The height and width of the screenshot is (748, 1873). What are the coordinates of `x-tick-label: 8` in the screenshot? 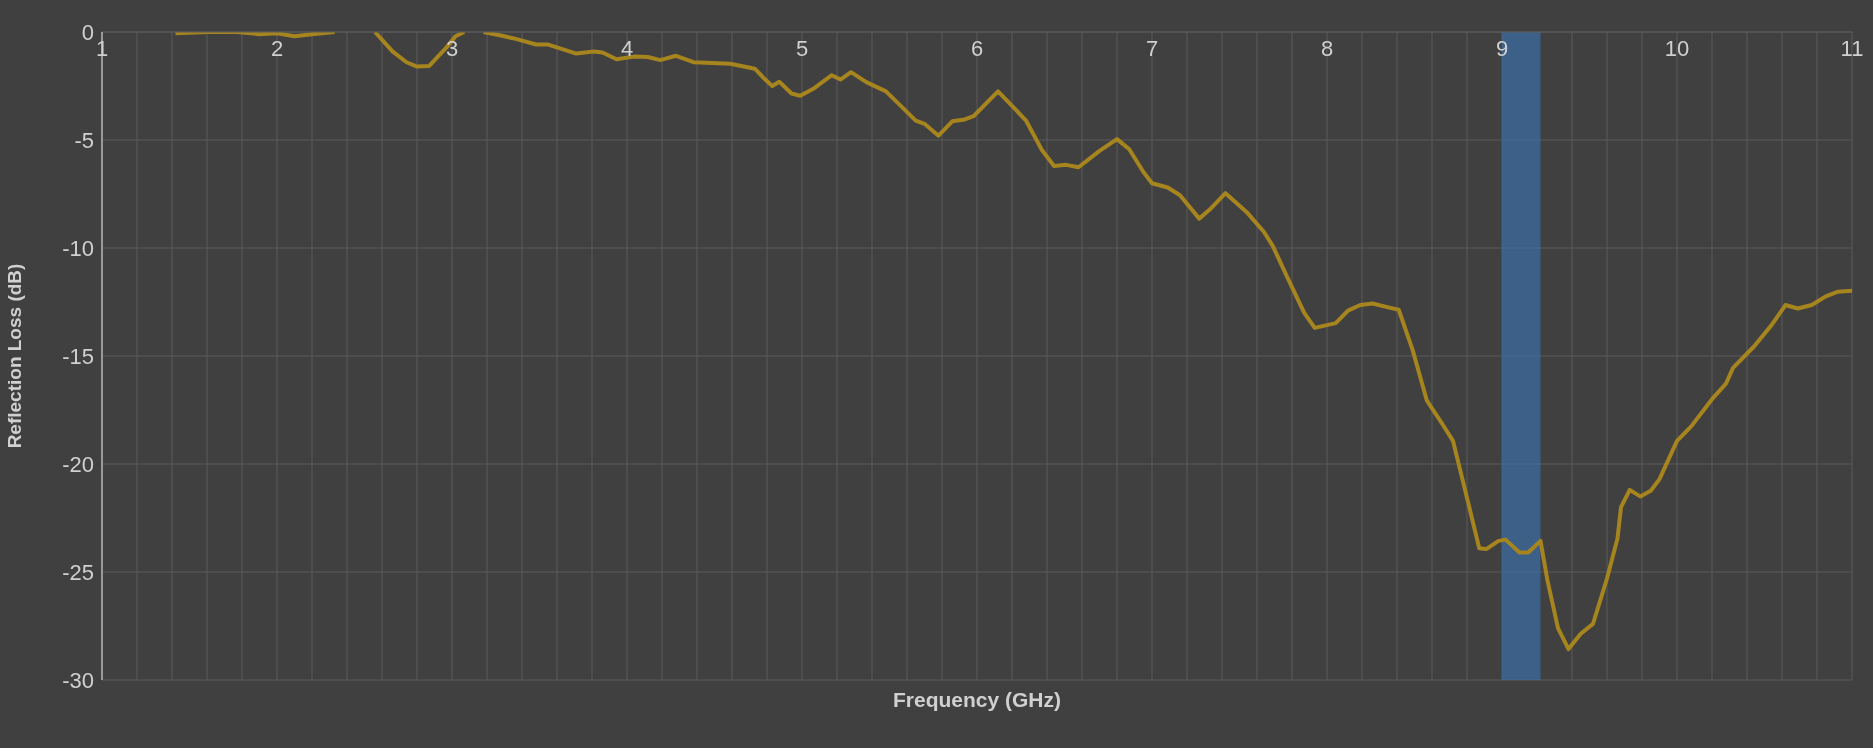 It's located at (1327, 48).